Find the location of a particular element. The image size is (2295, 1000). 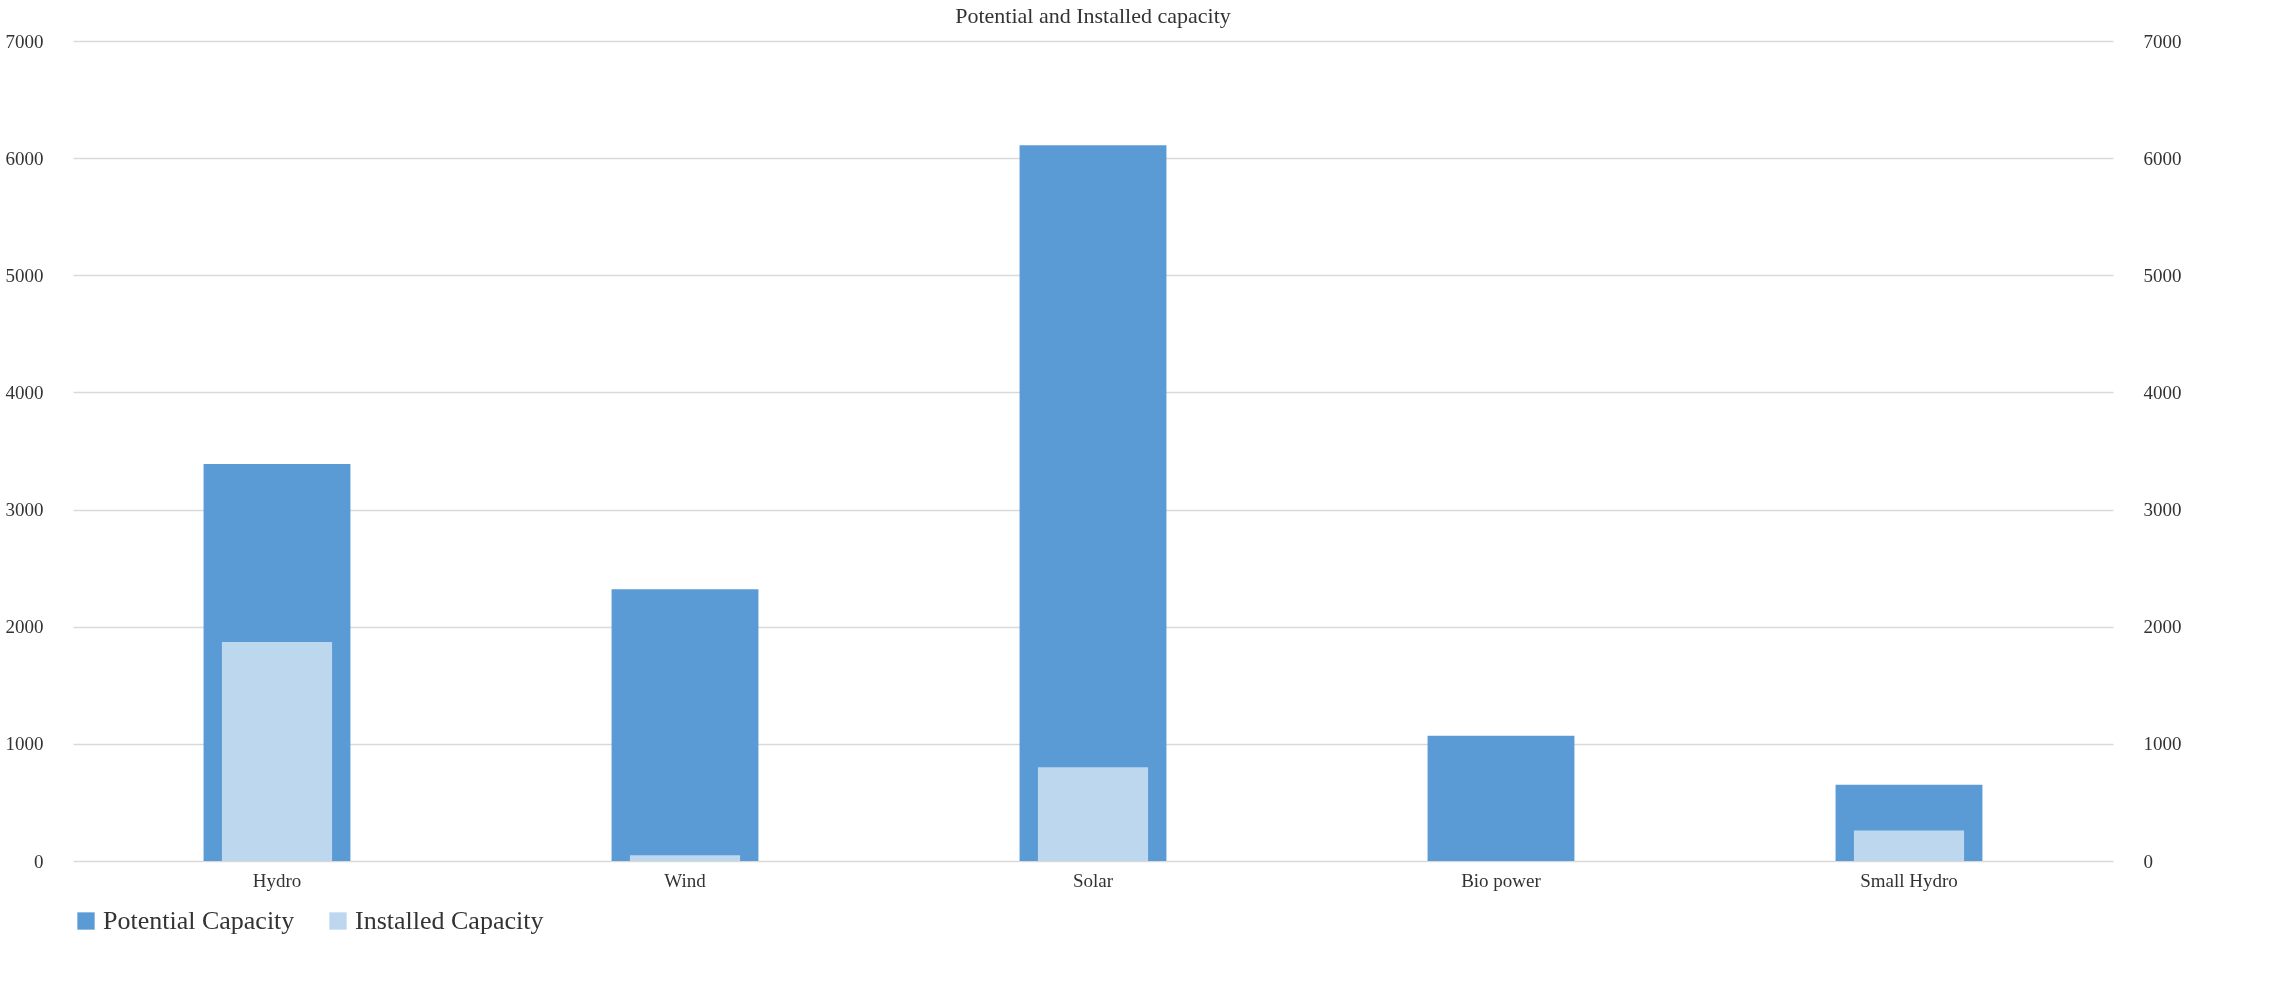

y2-tick-label: 7000 is located at coordinates (2162, 41).